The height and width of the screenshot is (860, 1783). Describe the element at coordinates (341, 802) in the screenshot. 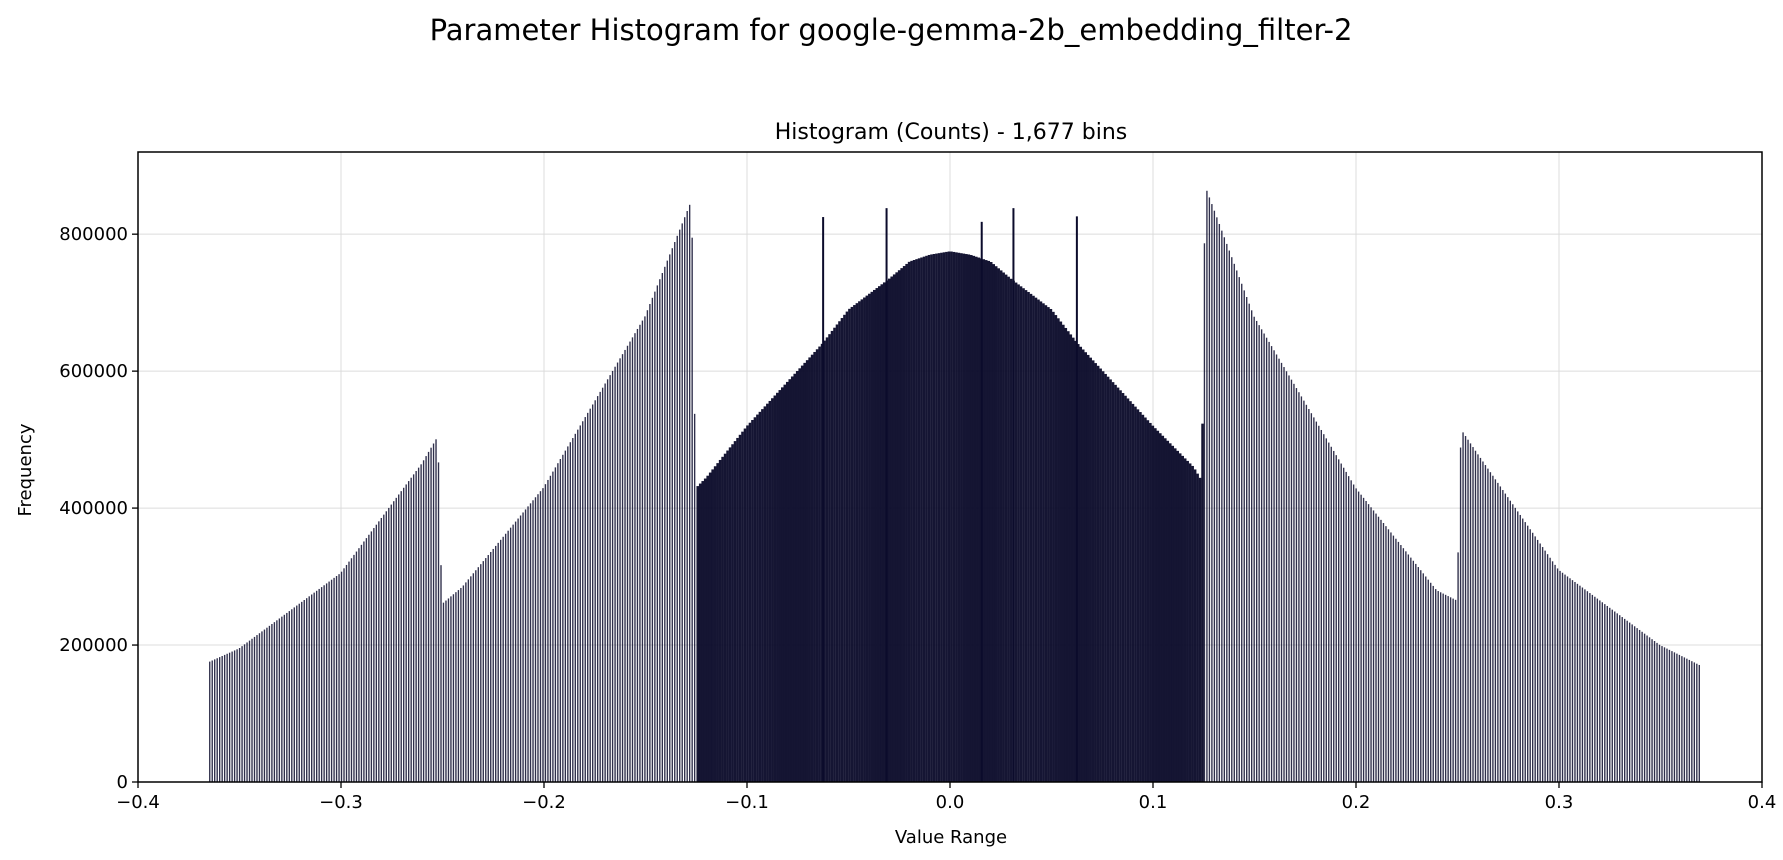

I see `x-tick-label: −0.3` at that location.